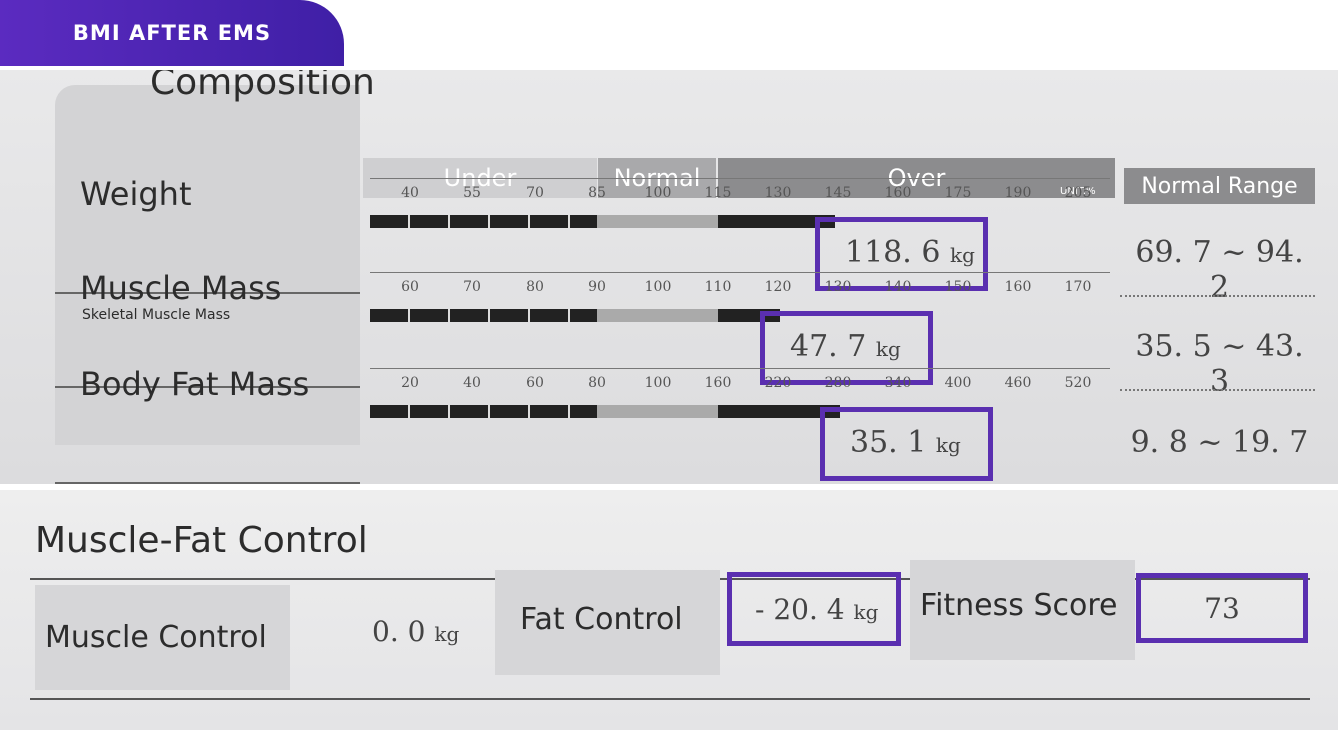 This screenshot has height=730, width=1338. I want to click on scale-tick: 205, so click(1078, 193).